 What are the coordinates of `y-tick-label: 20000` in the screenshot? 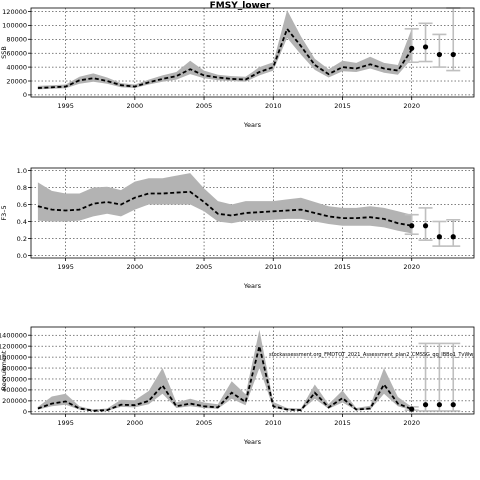 It's located at (16, 81).